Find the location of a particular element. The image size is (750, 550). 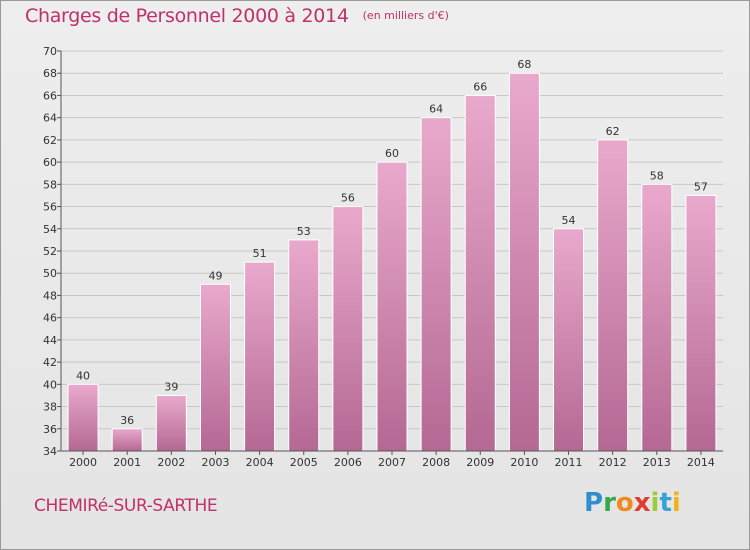

commune-name: CHEMIRé-SUR-SARTHE is located at coordinates (126, 506).